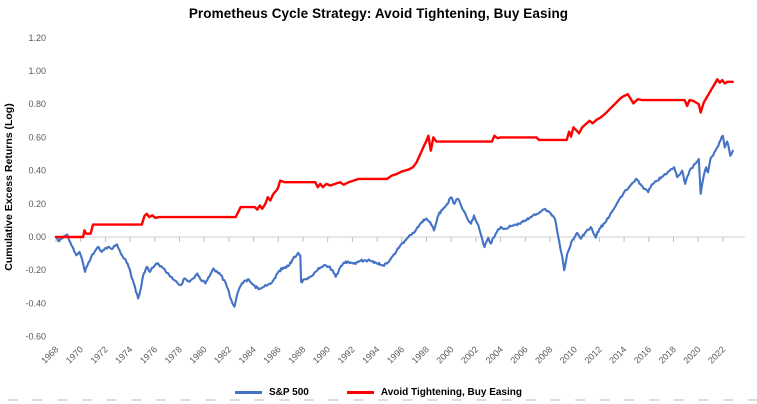  Describe the element at coordinates (395, 354) in the screenshot. I see `x-tick-label: 1996` at that location.